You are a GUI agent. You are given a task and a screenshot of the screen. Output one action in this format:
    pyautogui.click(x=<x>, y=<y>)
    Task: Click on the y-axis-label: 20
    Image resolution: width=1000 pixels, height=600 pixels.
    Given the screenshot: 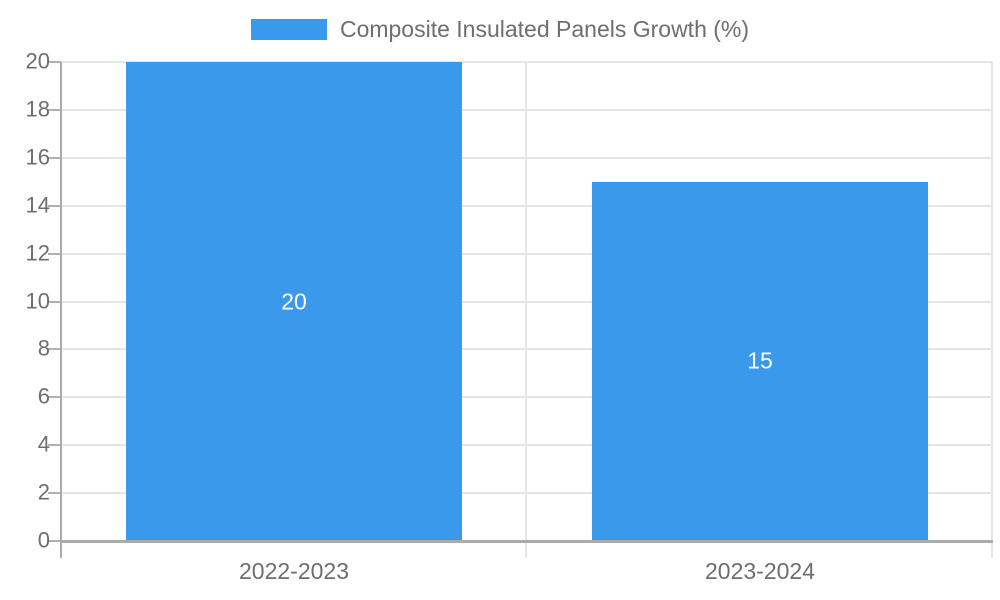 What is the action you would take?
    pyautogui.click(x=37, y=61)
    